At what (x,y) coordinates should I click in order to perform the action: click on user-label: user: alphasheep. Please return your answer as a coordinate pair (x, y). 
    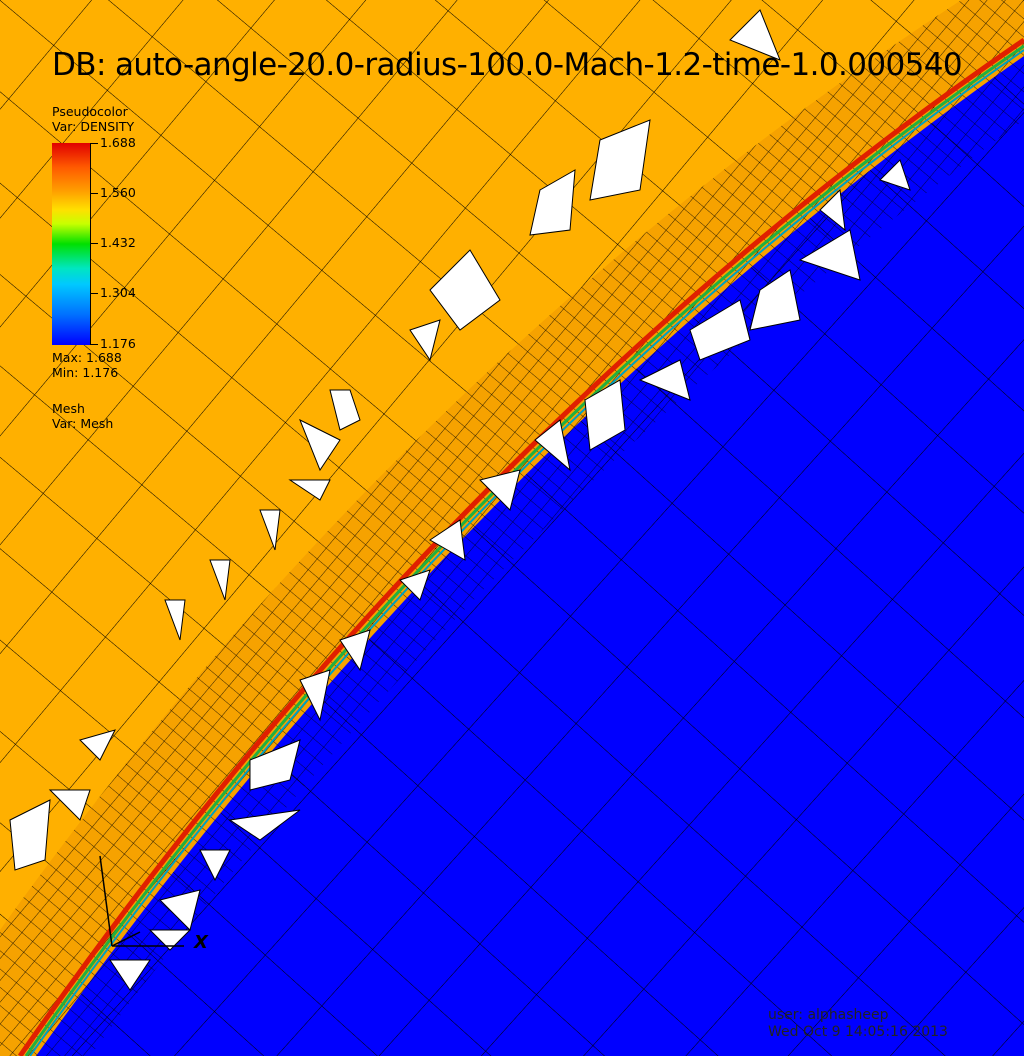
    Looking at the image, I should click on (828, 1015).